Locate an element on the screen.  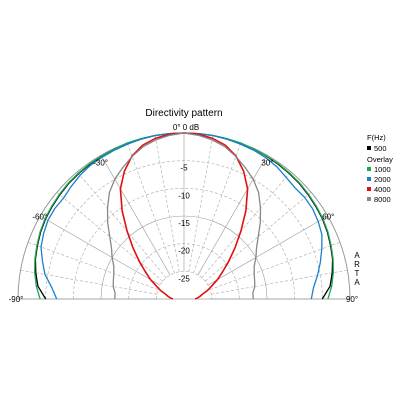
legend-overlay-label: Overlay is located at coordinates (380, 159).